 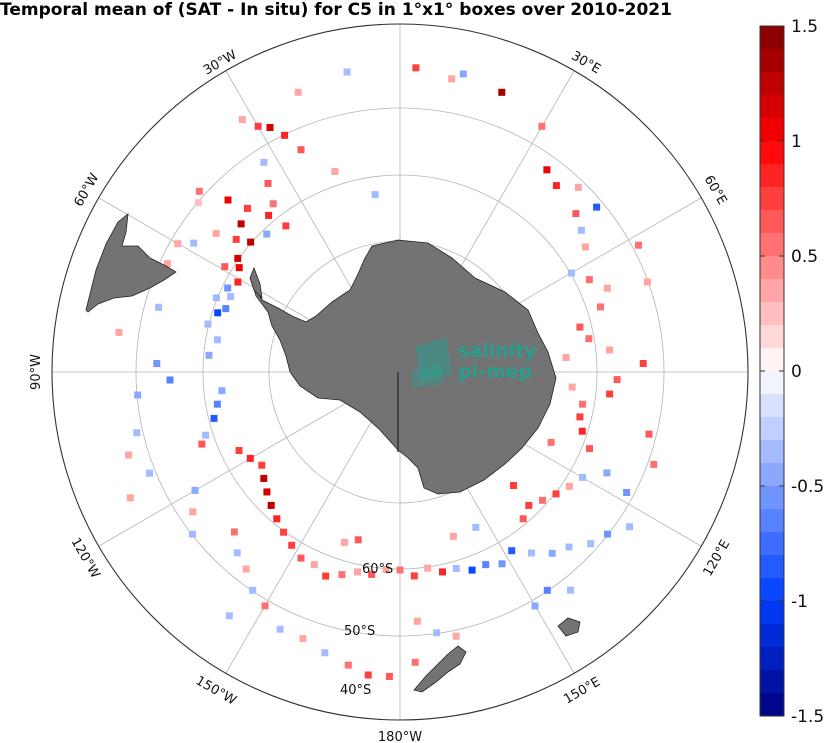 I want to click on colorbar-tick-label: -1, so click(x=799, y=602).